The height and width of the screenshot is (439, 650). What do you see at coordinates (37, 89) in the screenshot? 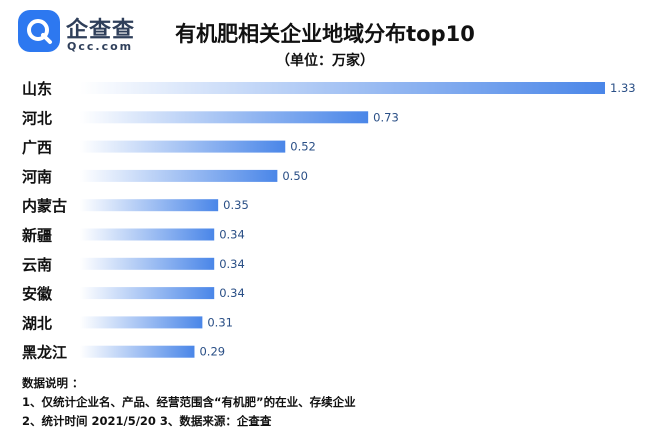
I see `category-label: 山东` at bounding box center [37, 89].